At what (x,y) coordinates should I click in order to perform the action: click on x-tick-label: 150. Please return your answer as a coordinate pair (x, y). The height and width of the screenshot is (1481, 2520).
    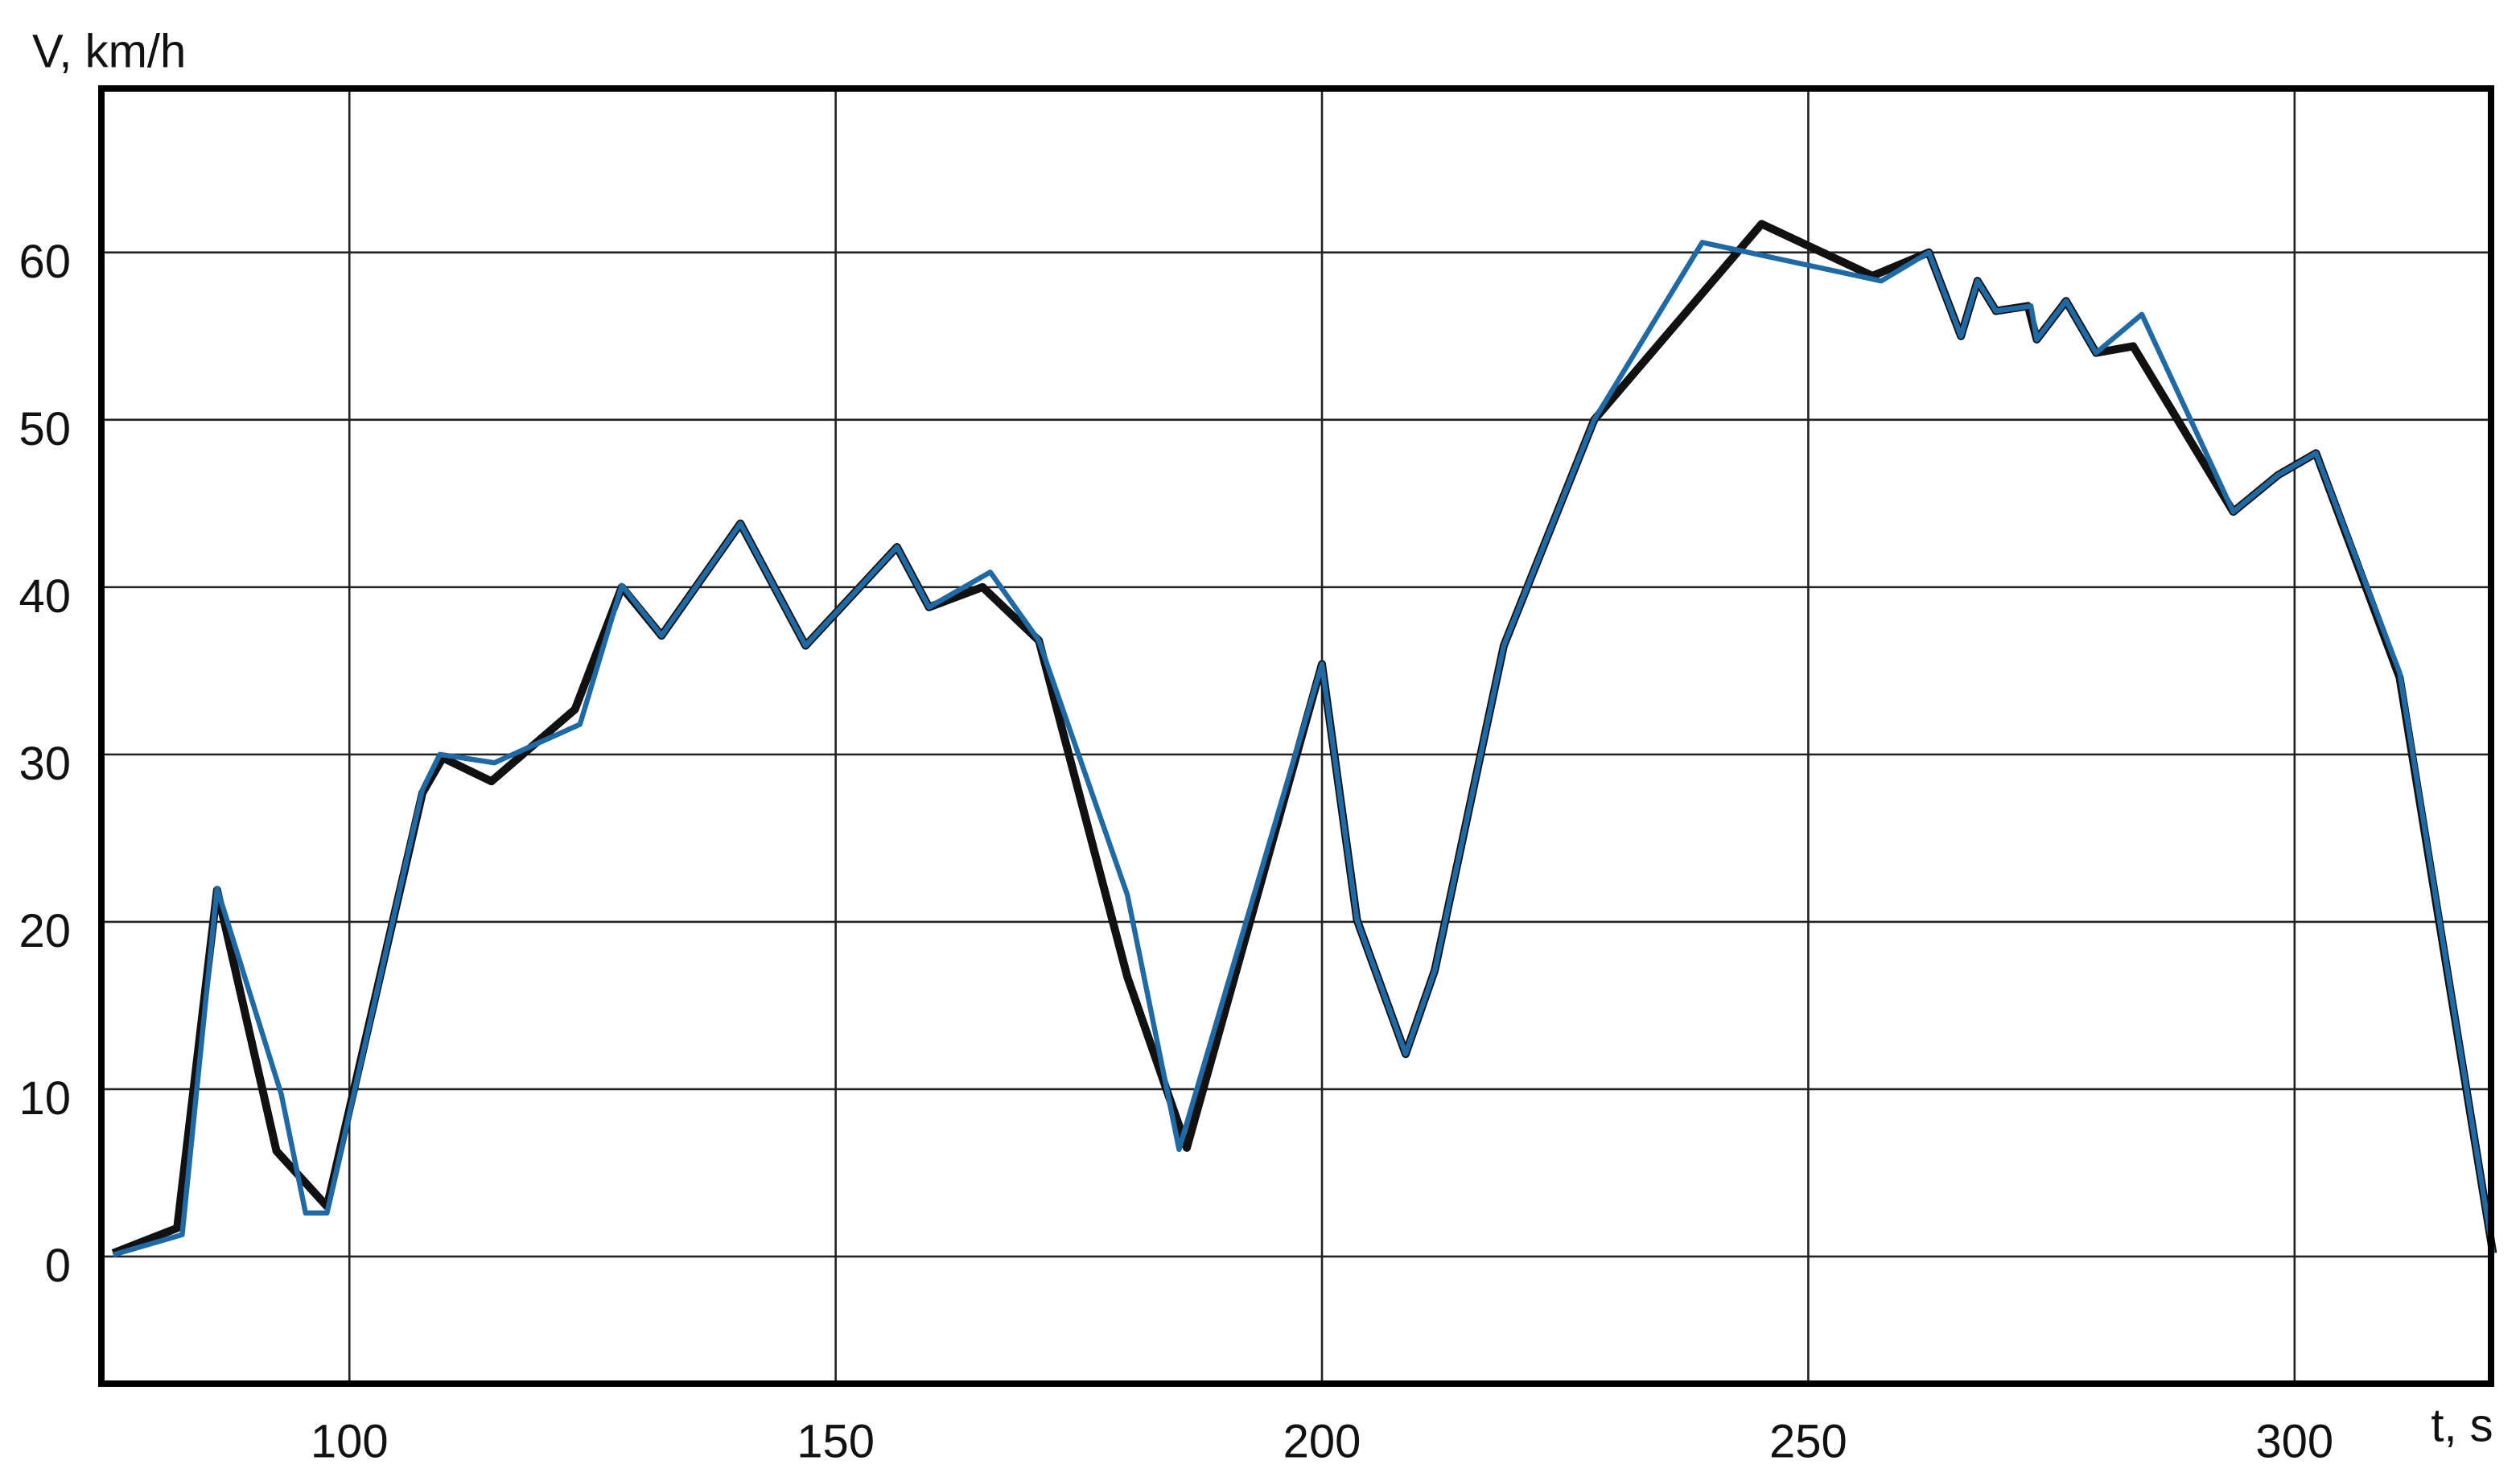
    Looking at the image, I should click on (836, 1441).